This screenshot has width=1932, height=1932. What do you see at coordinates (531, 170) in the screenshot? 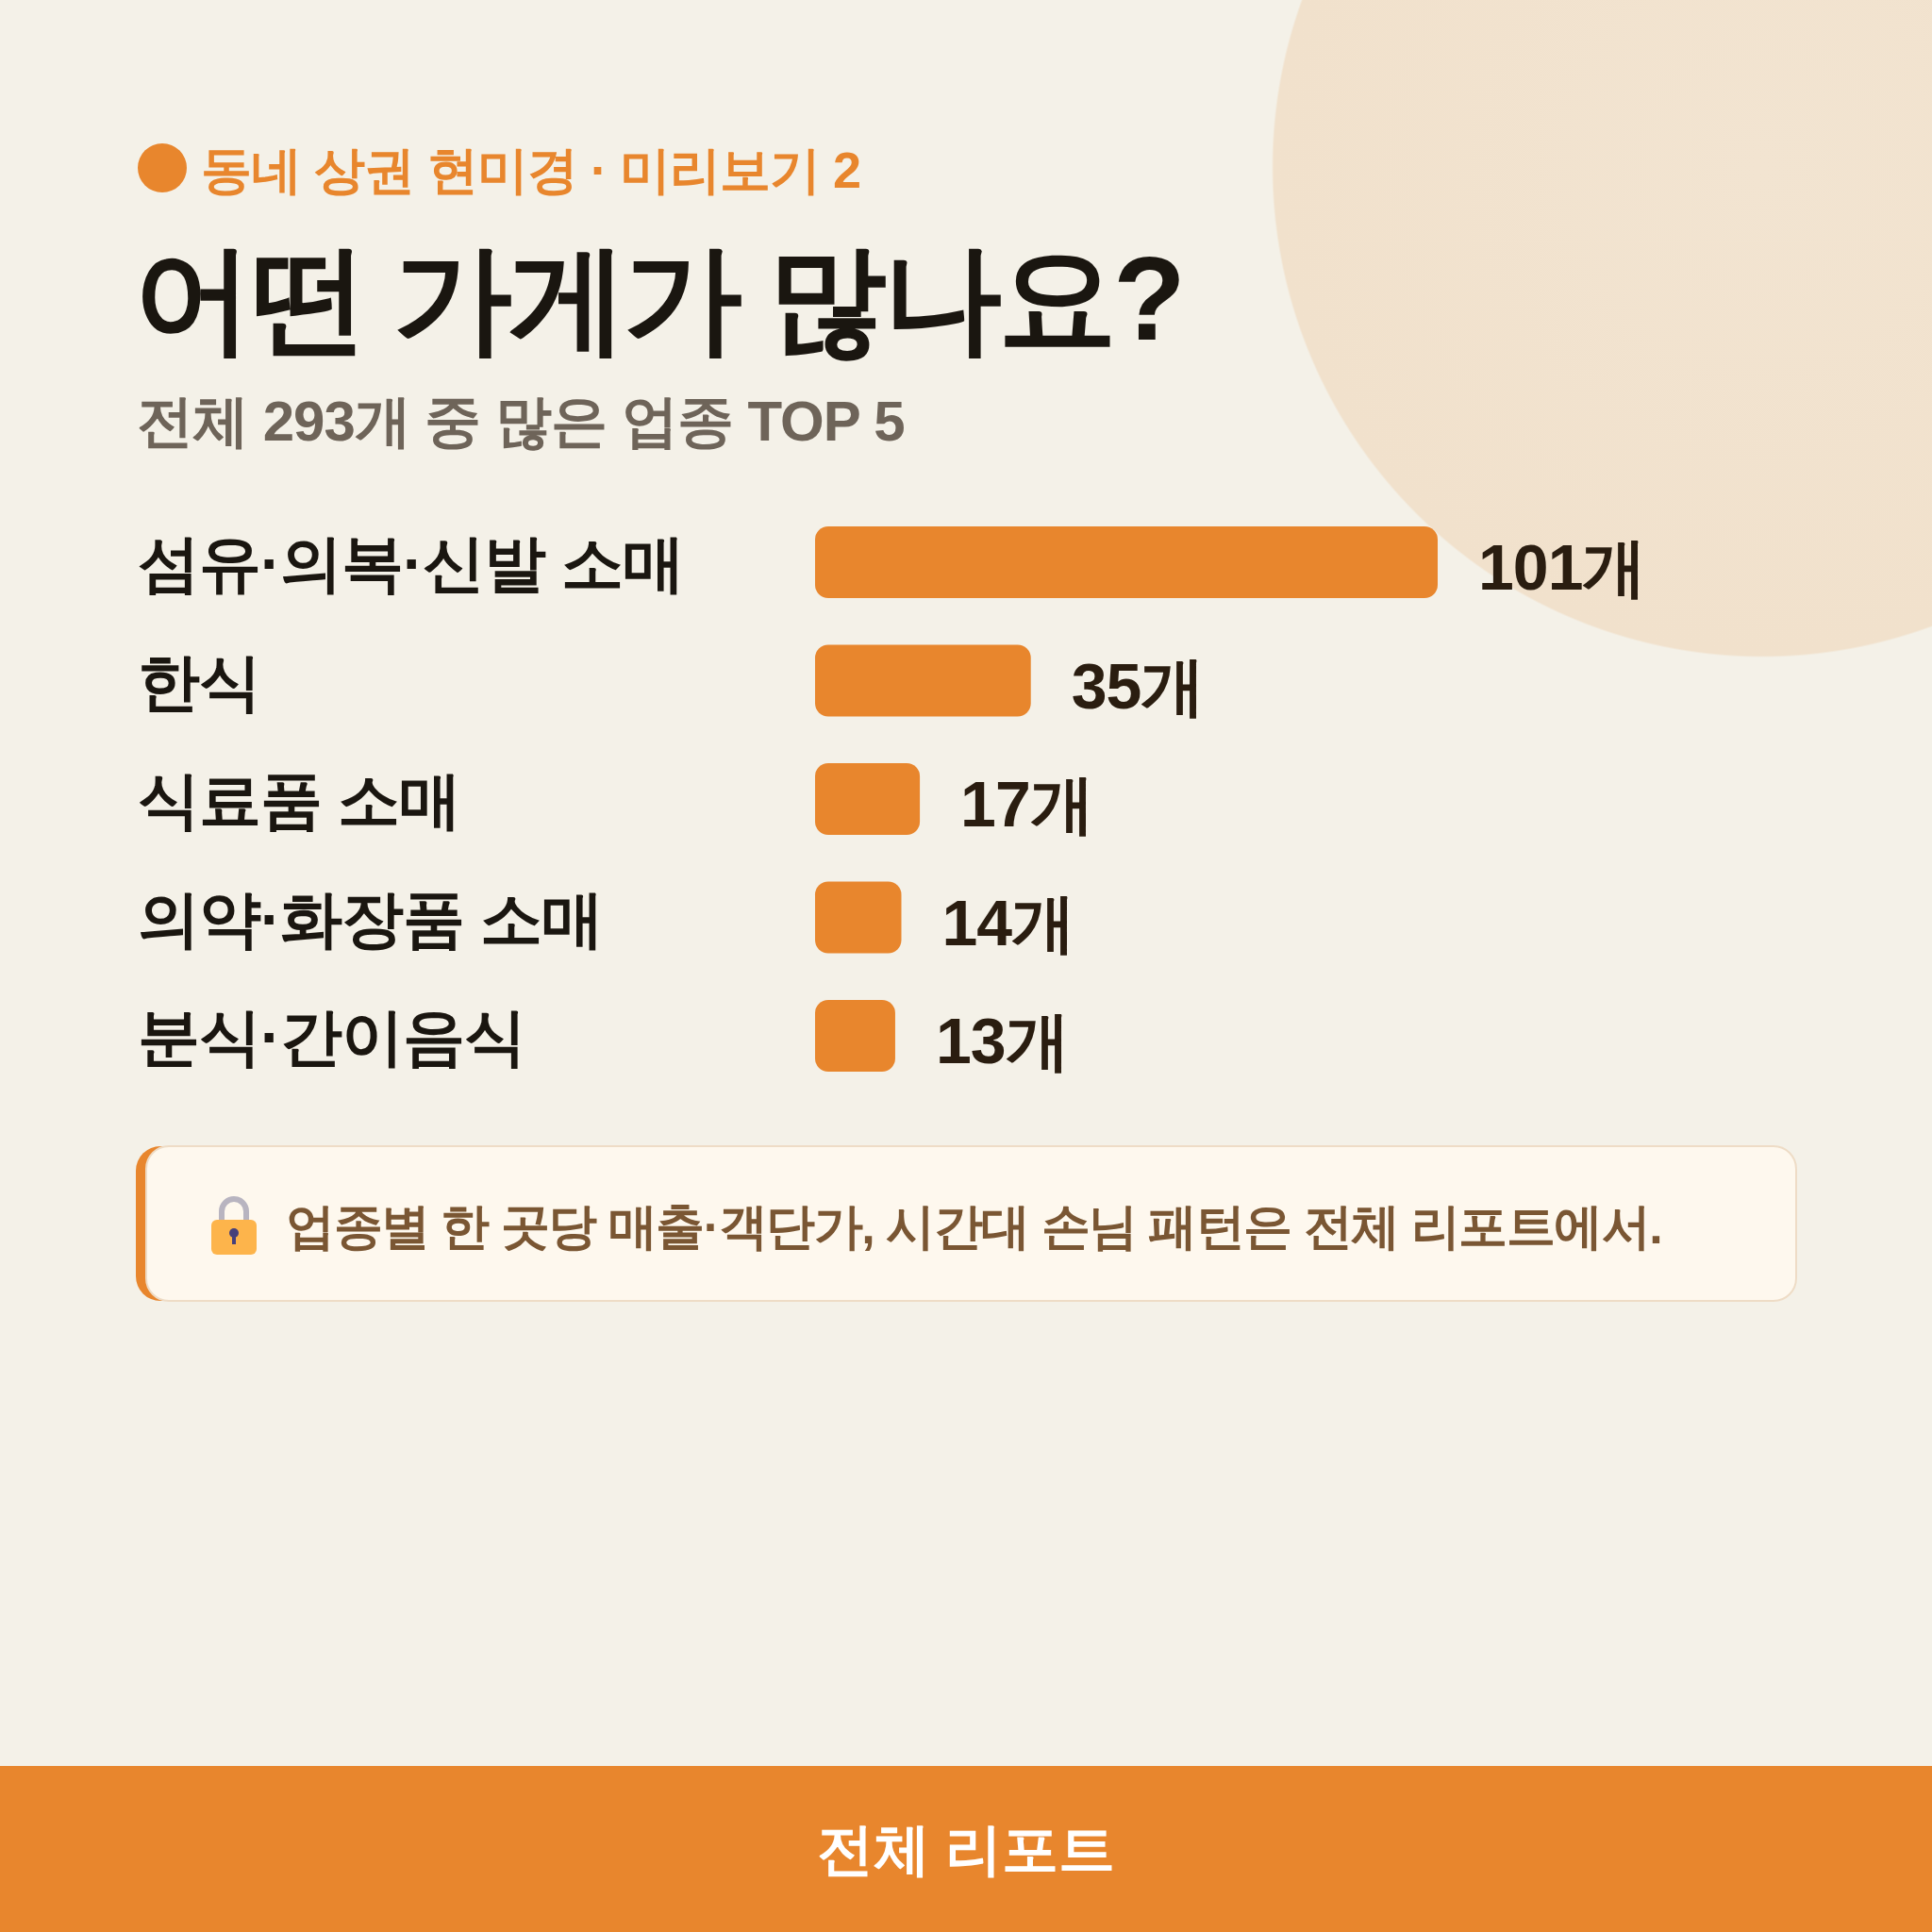
I see `text: 동네 상권 현미경 · 미리보기 2` at bounding box center [531, 170].